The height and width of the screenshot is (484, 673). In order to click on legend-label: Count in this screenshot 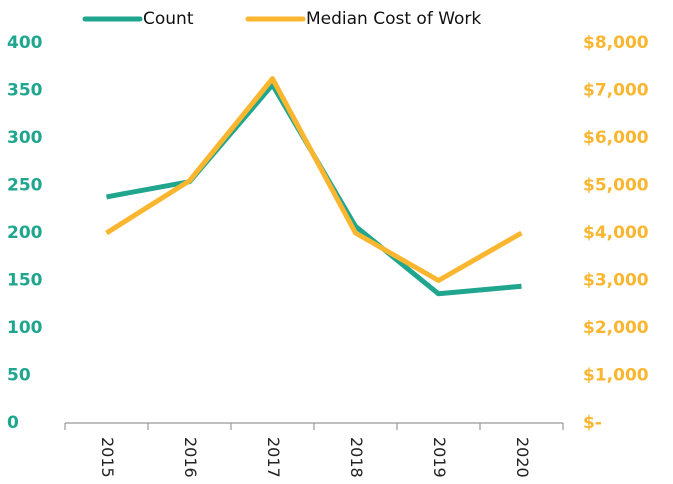, I will do `click(168, 19)`.